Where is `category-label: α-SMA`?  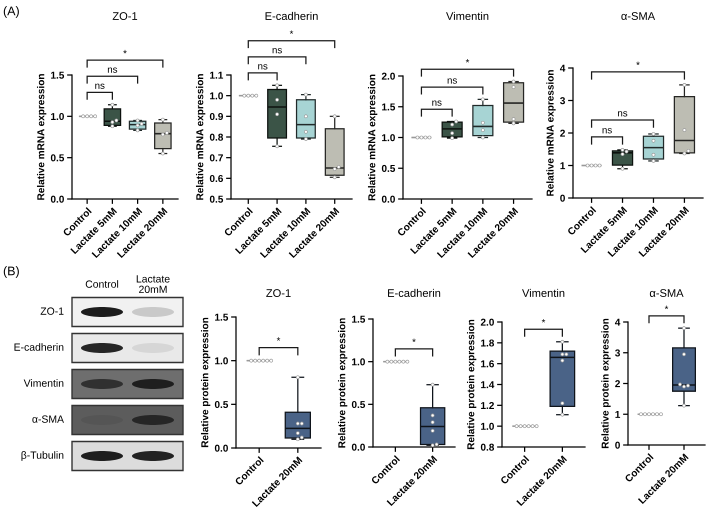 category-label: α-SMA is located at coordinates (48, 419).